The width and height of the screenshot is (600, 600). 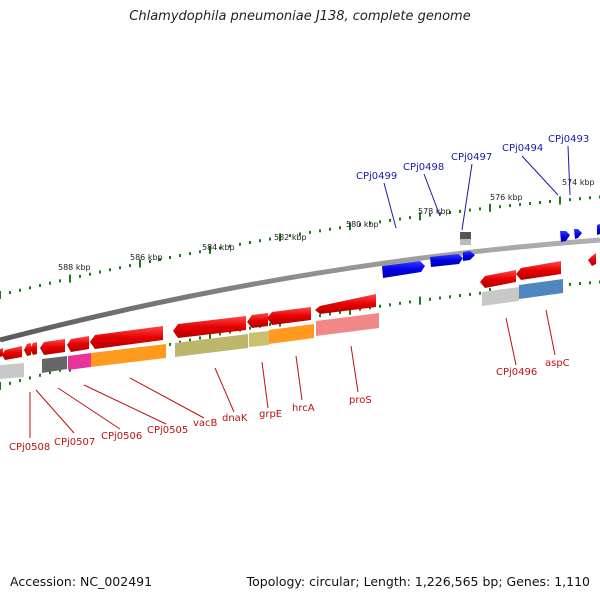 I want to click on tick-label-582: 582 kbp, so click(x=290, y=237).